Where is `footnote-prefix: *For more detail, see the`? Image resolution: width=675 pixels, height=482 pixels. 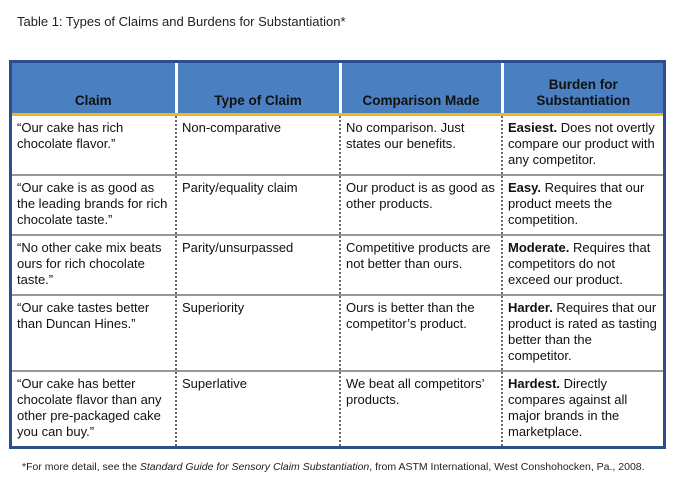
footnote-prefix: *For more detail, see the is located at coordinates (81, 467).